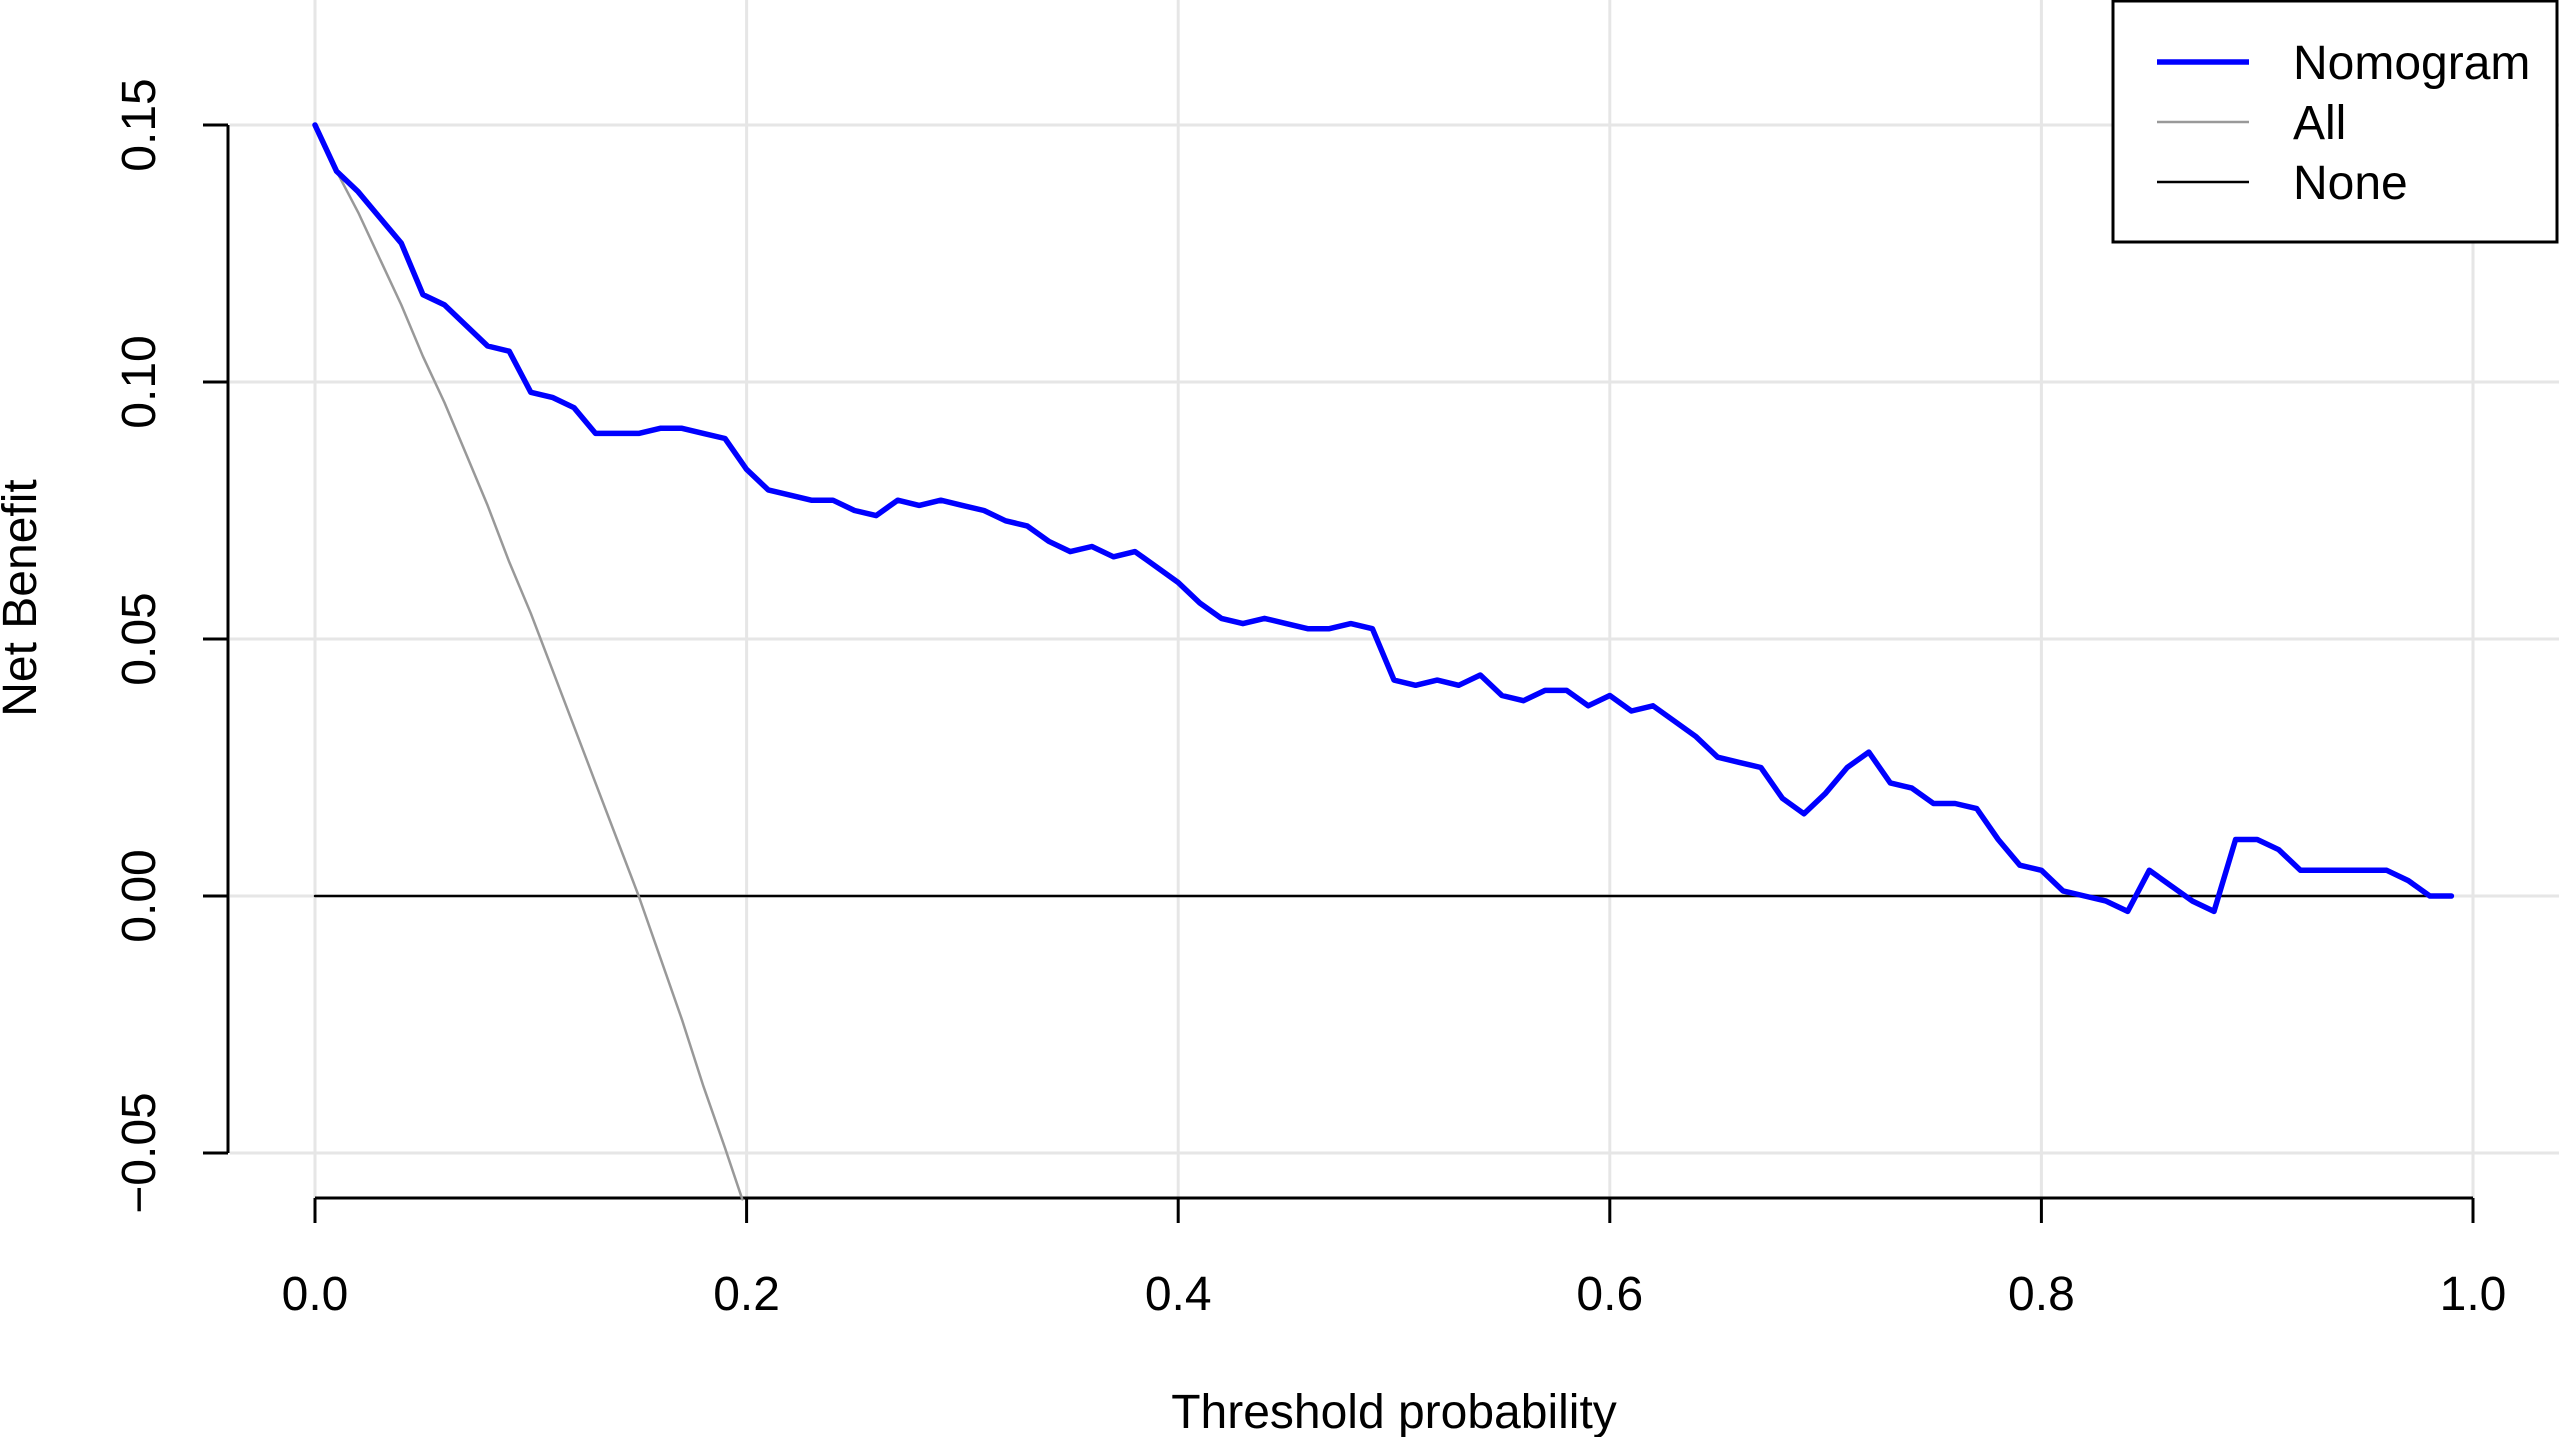 This screenshot has height=1437, width=2559. What do you see at coordinates (23, 597) in the screenshot?
I see `y-axis-title: Net Benefit` at bounding box center [23, 597].